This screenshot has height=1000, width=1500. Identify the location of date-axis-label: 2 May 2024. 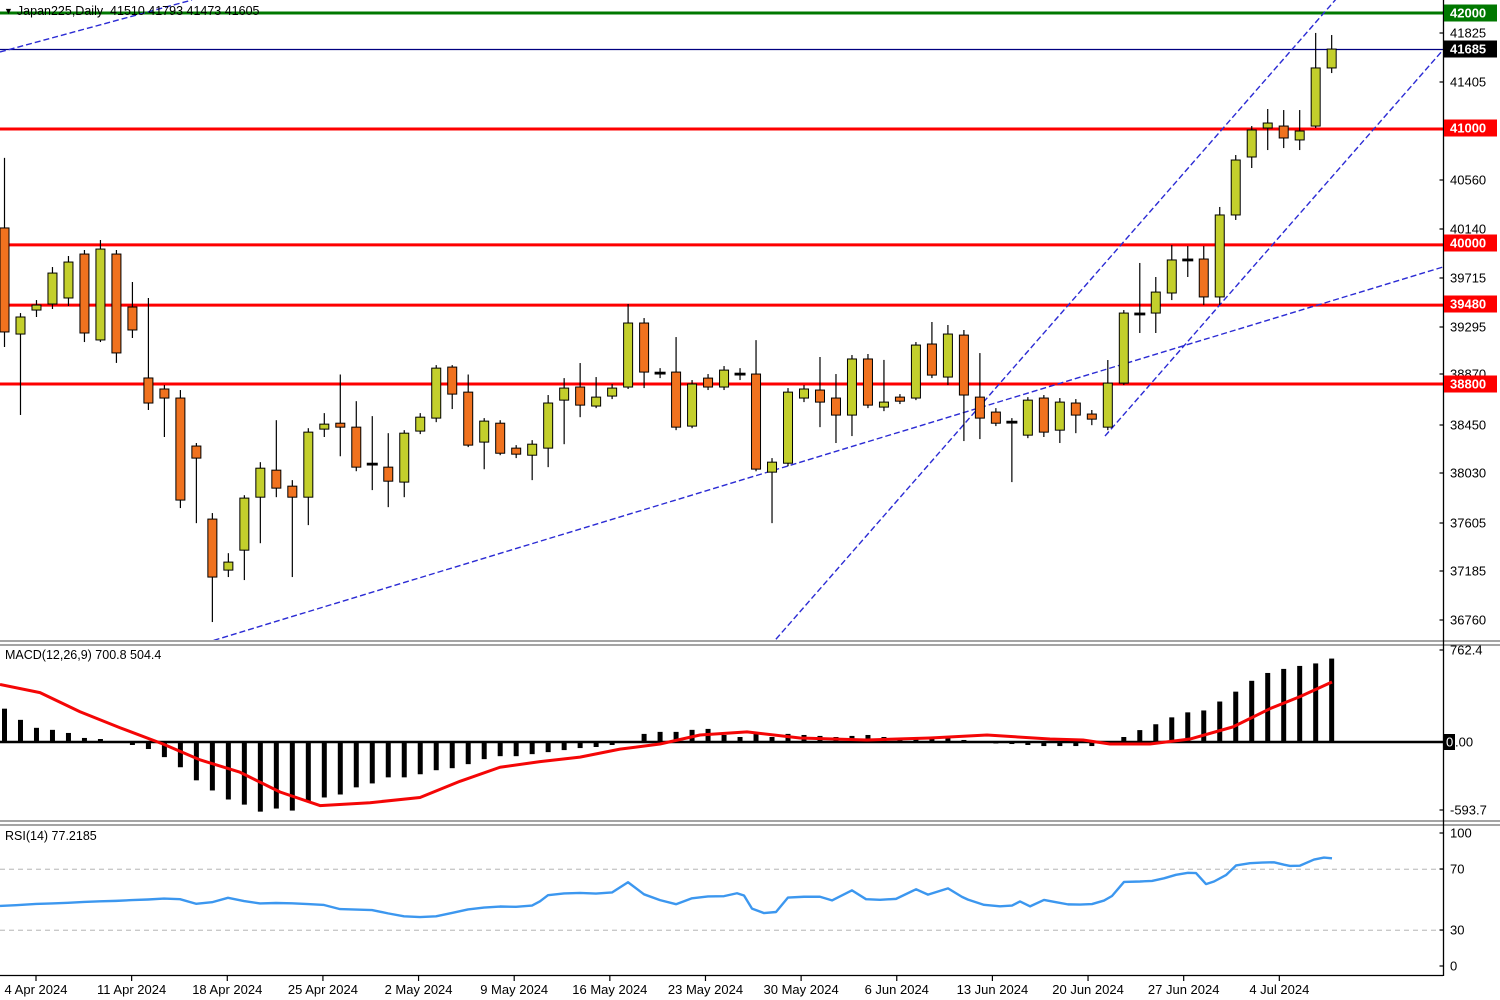
(419, 989).